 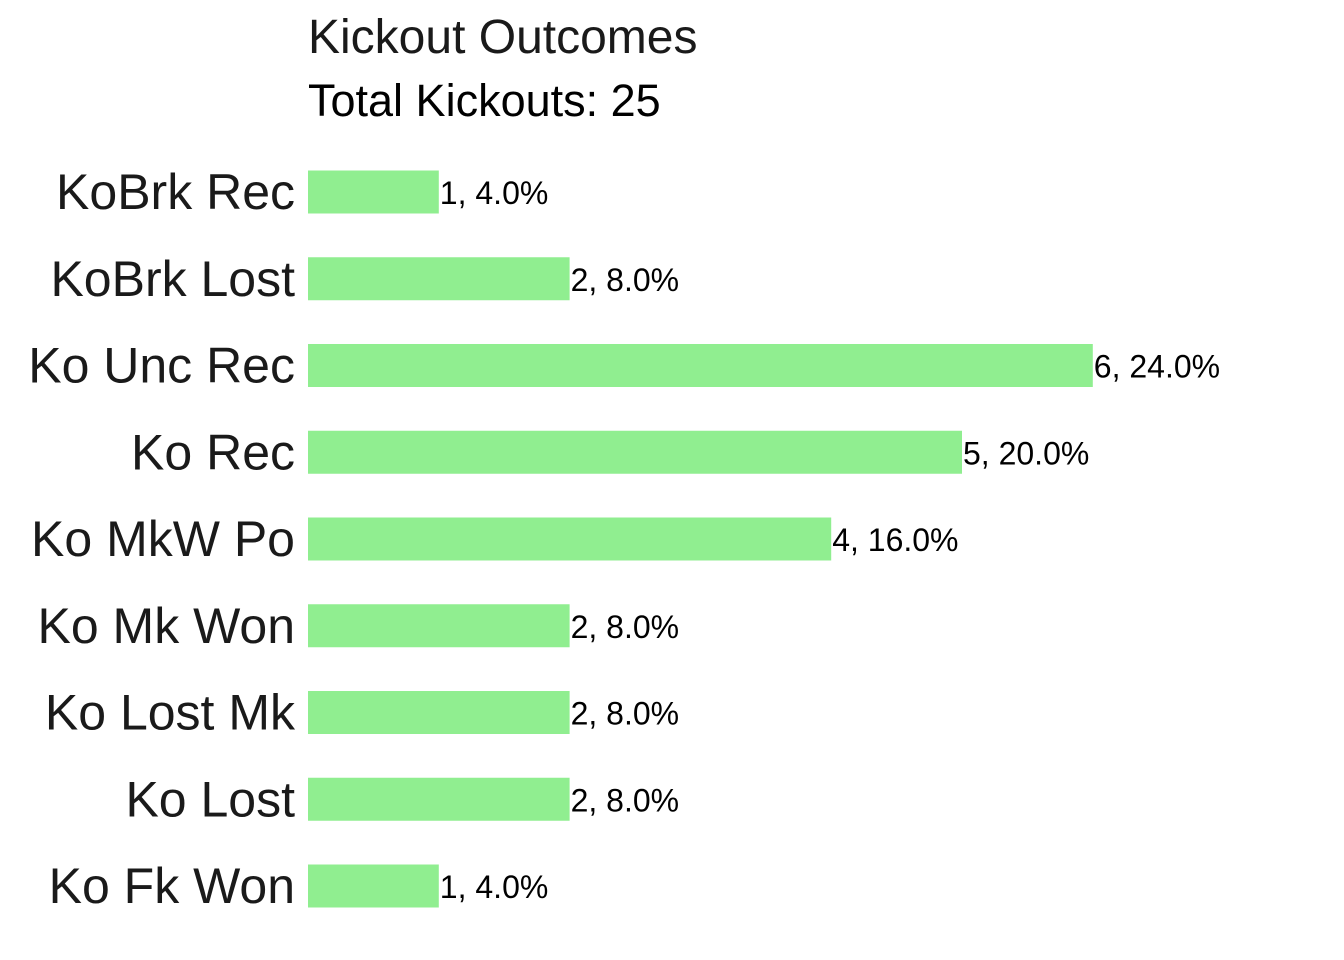 What do you see at coordinates (439, 712) in the screenshot?
I see `bar-ko-lost-mk` at bounding box center [439, 712].